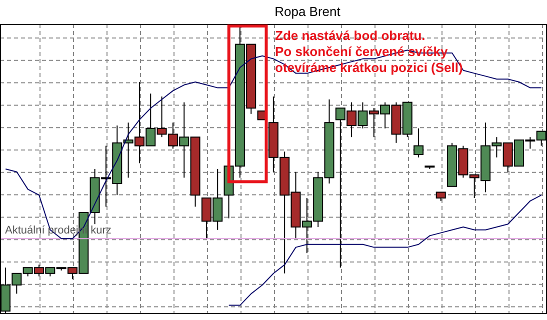 Image resolution: width=547 pixels, height=320 pixels. What do you see at coordinates (419, 143) in the screenshot?
I see `candlestick` at bounding box center [419, 143].